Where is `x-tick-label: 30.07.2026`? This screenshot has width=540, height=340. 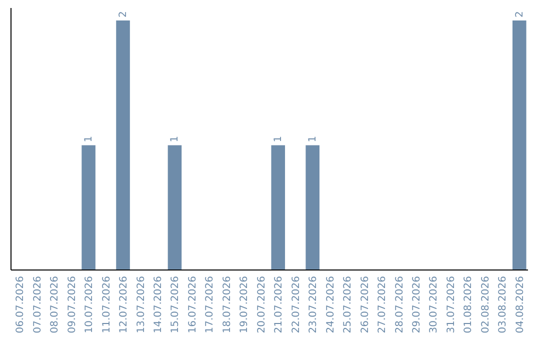
x-tick-label: 30.07.2026 is located at coordinates (434, 305).